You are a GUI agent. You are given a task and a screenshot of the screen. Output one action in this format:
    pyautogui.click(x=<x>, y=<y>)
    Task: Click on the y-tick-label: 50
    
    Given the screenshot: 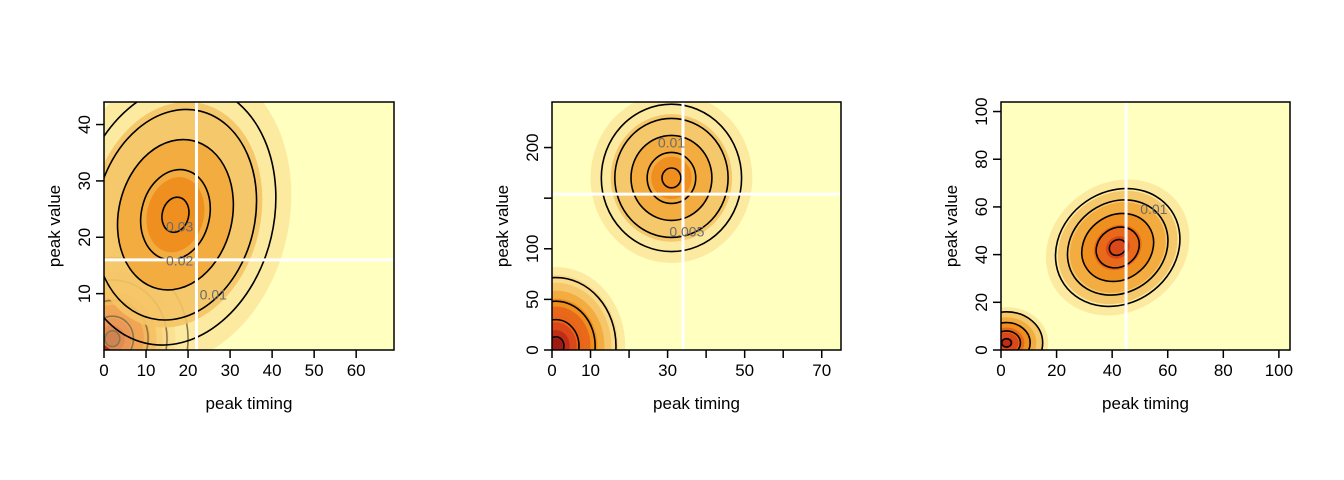 What is the action you would take?
    pyautogui.click(x=532, y=299)
    